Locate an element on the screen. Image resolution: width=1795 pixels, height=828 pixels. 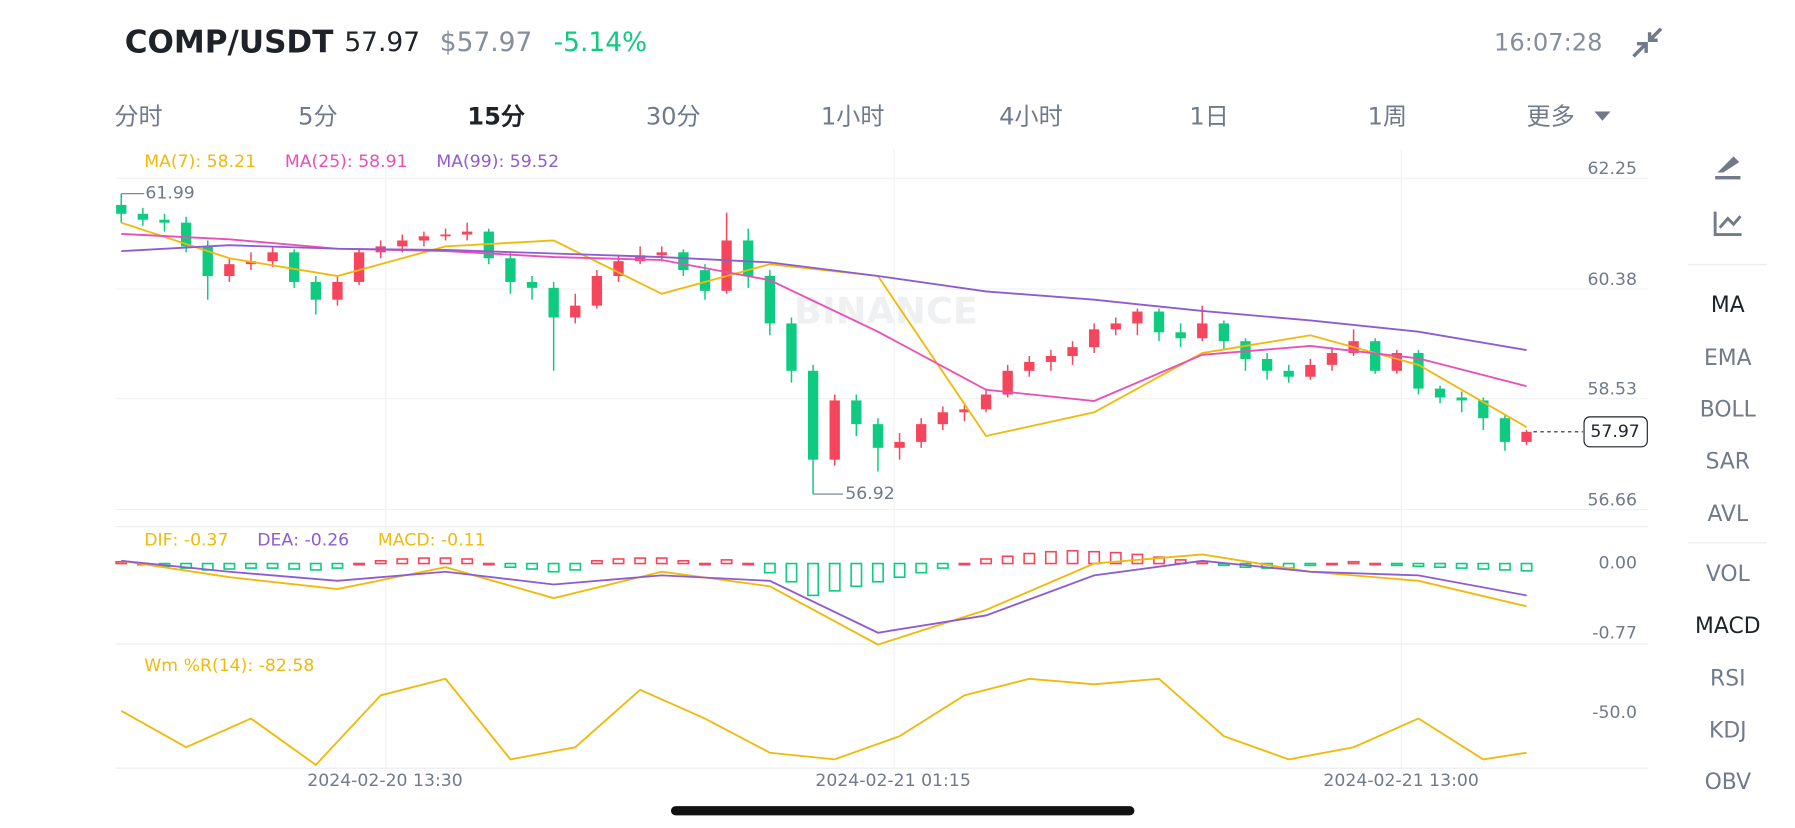
legend-value: 58.91 is located at coordinates (382, 162).